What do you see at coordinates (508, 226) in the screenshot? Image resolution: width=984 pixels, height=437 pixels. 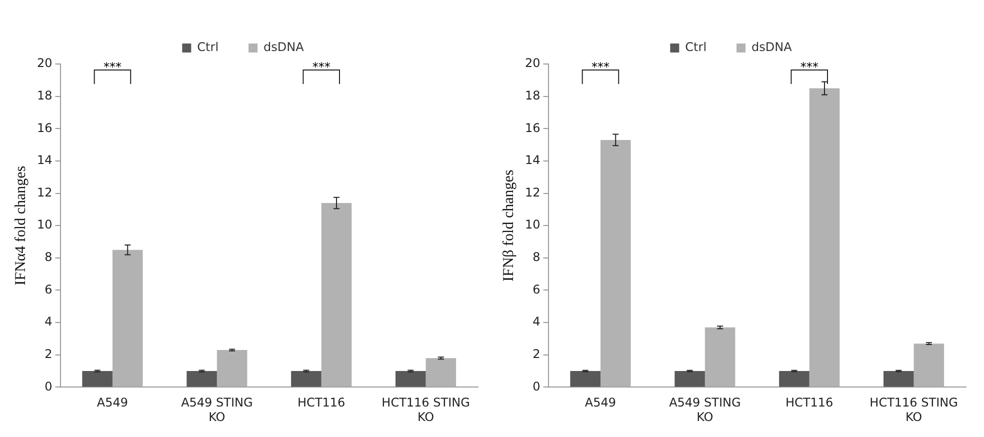 I see `y-axis-title: IFNβ fold changes` at bounding box center [508, 226].